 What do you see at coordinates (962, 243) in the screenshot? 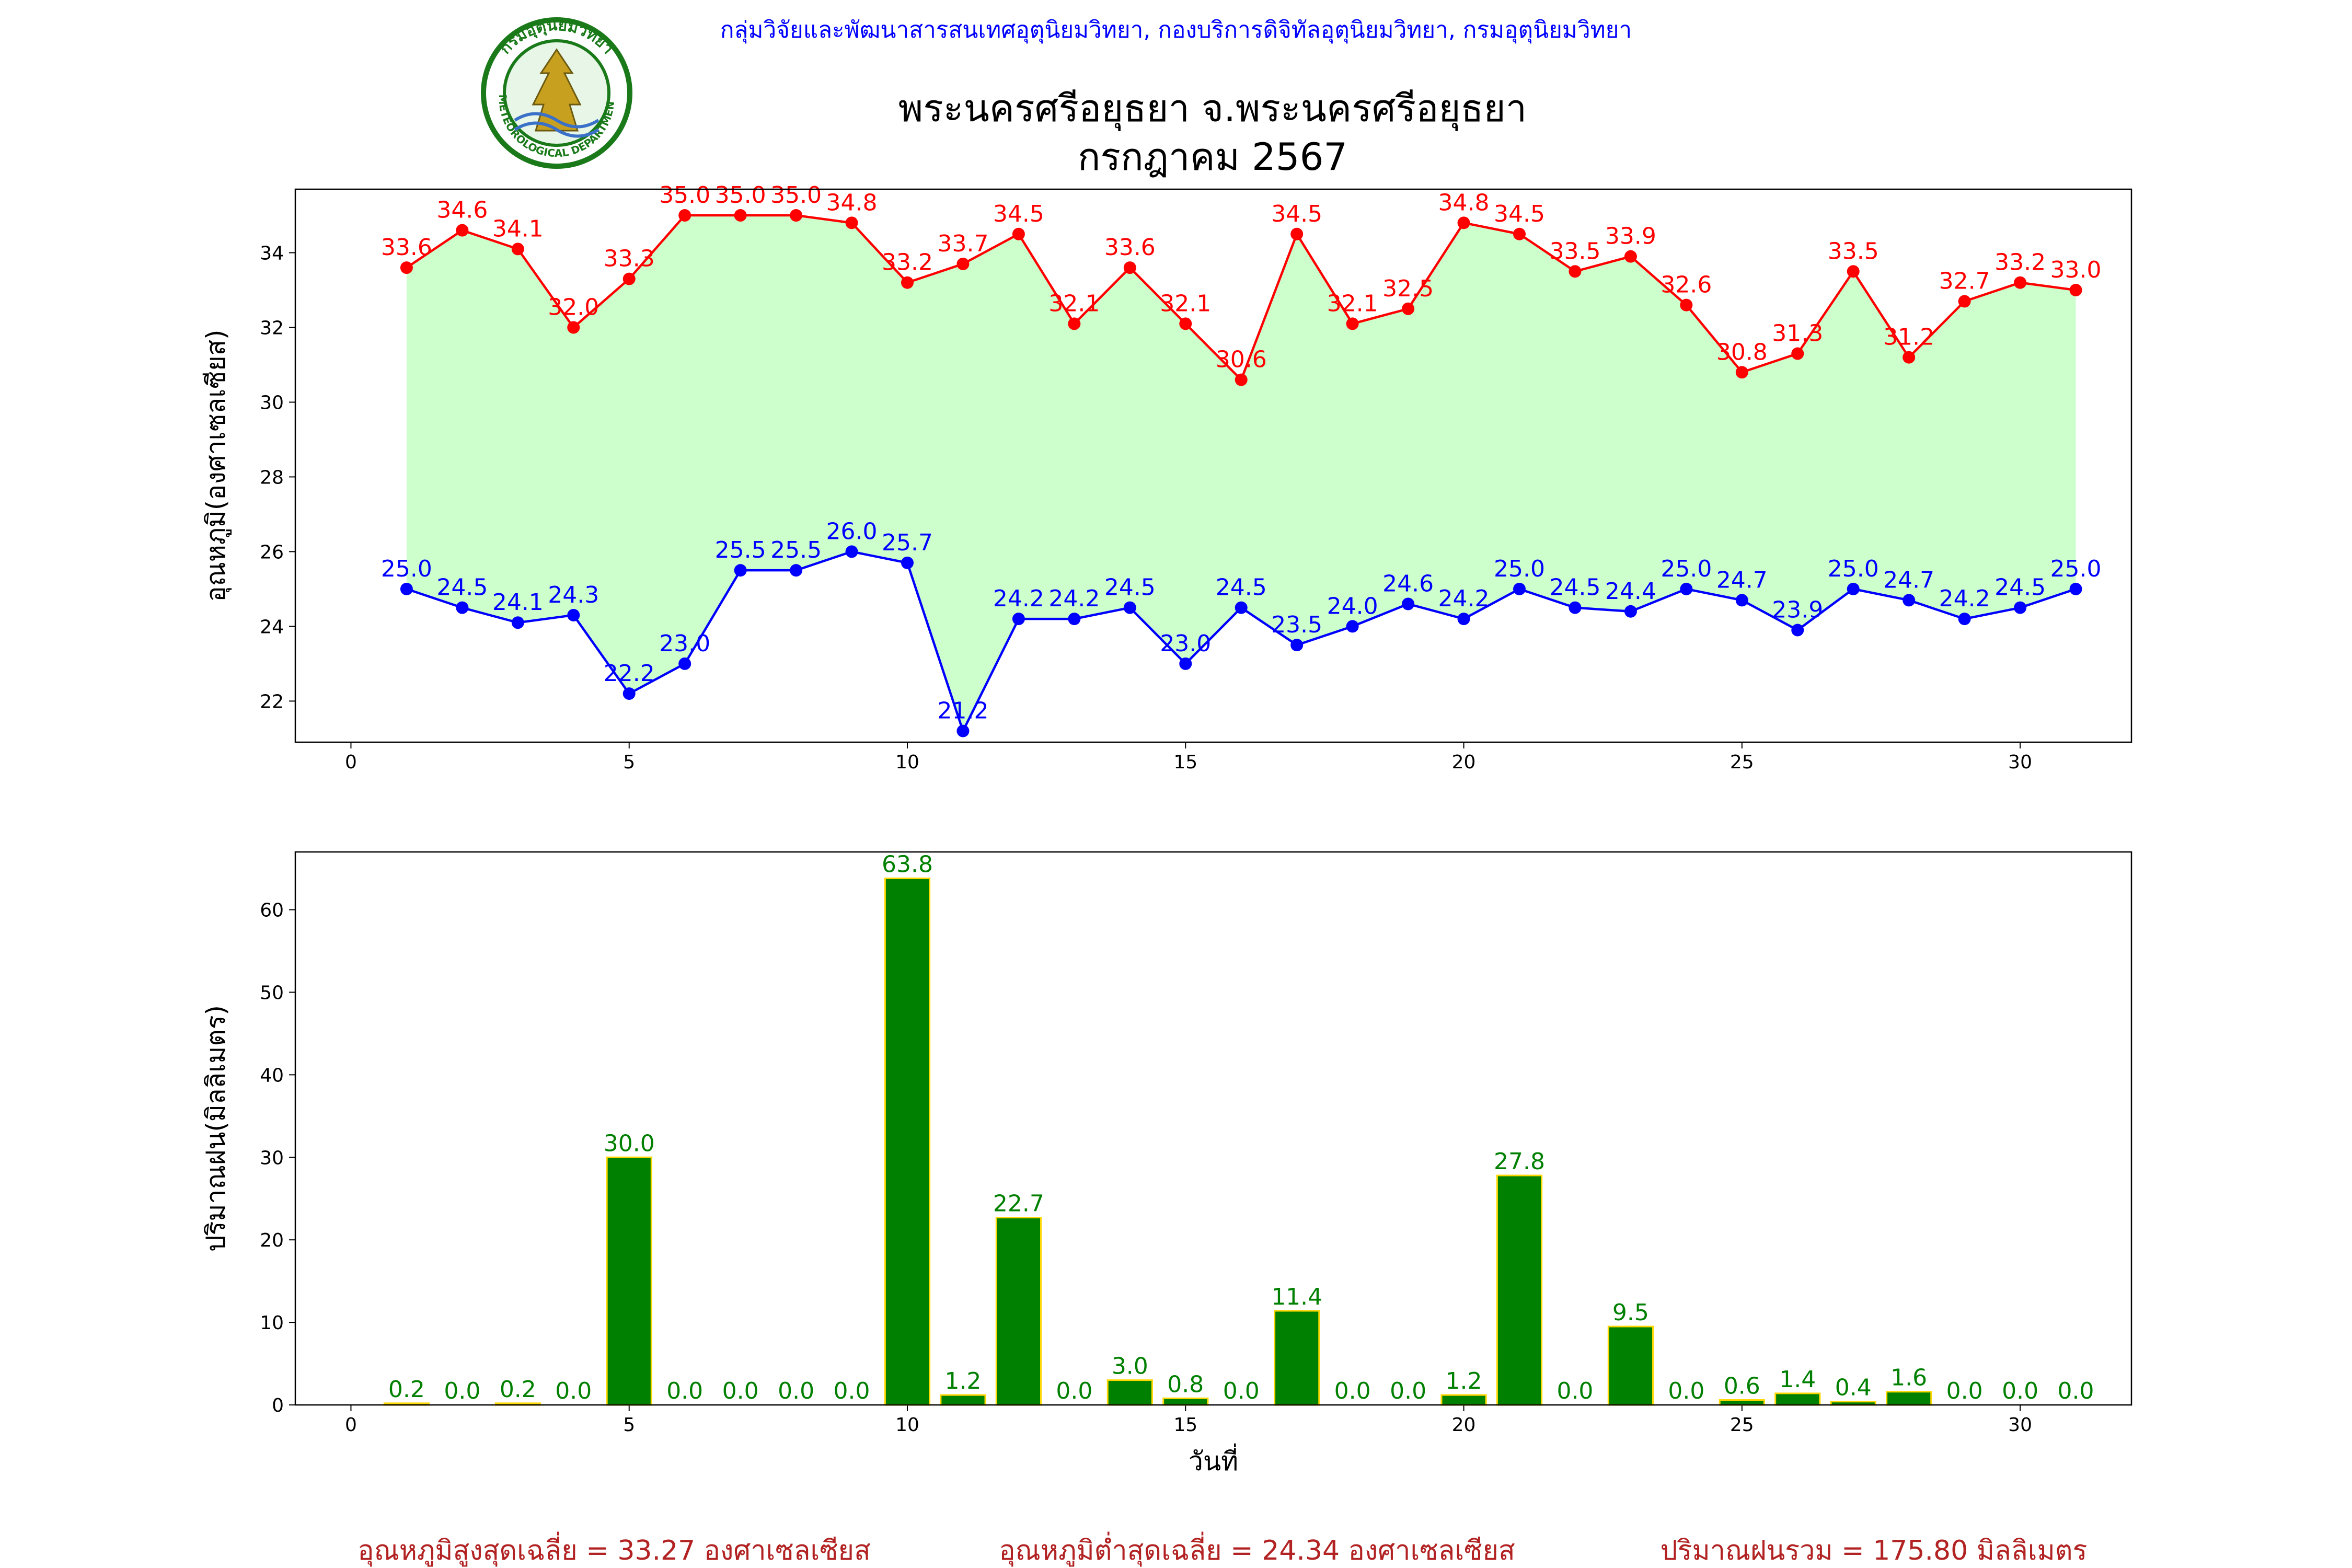
I see `max-temp-label: 33.7` at bounding box center [962, 243].